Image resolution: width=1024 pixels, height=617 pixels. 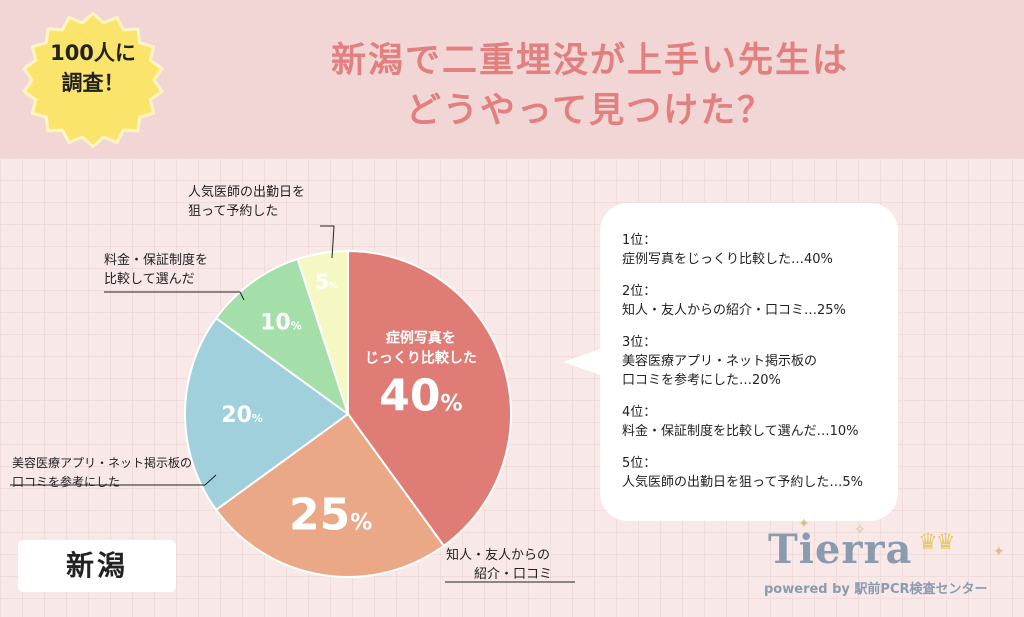 I want to click on logo-name: Tierra, so click(x=840, y=549).